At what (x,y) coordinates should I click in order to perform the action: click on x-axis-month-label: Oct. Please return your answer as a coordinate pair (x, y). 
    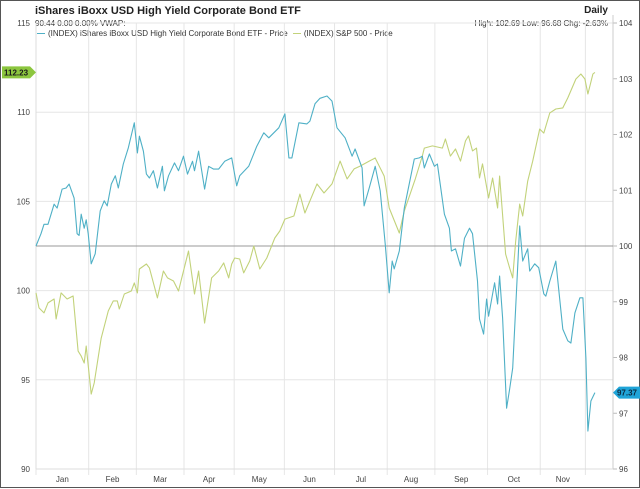
    Looking at the image, I should click on (514, 479).